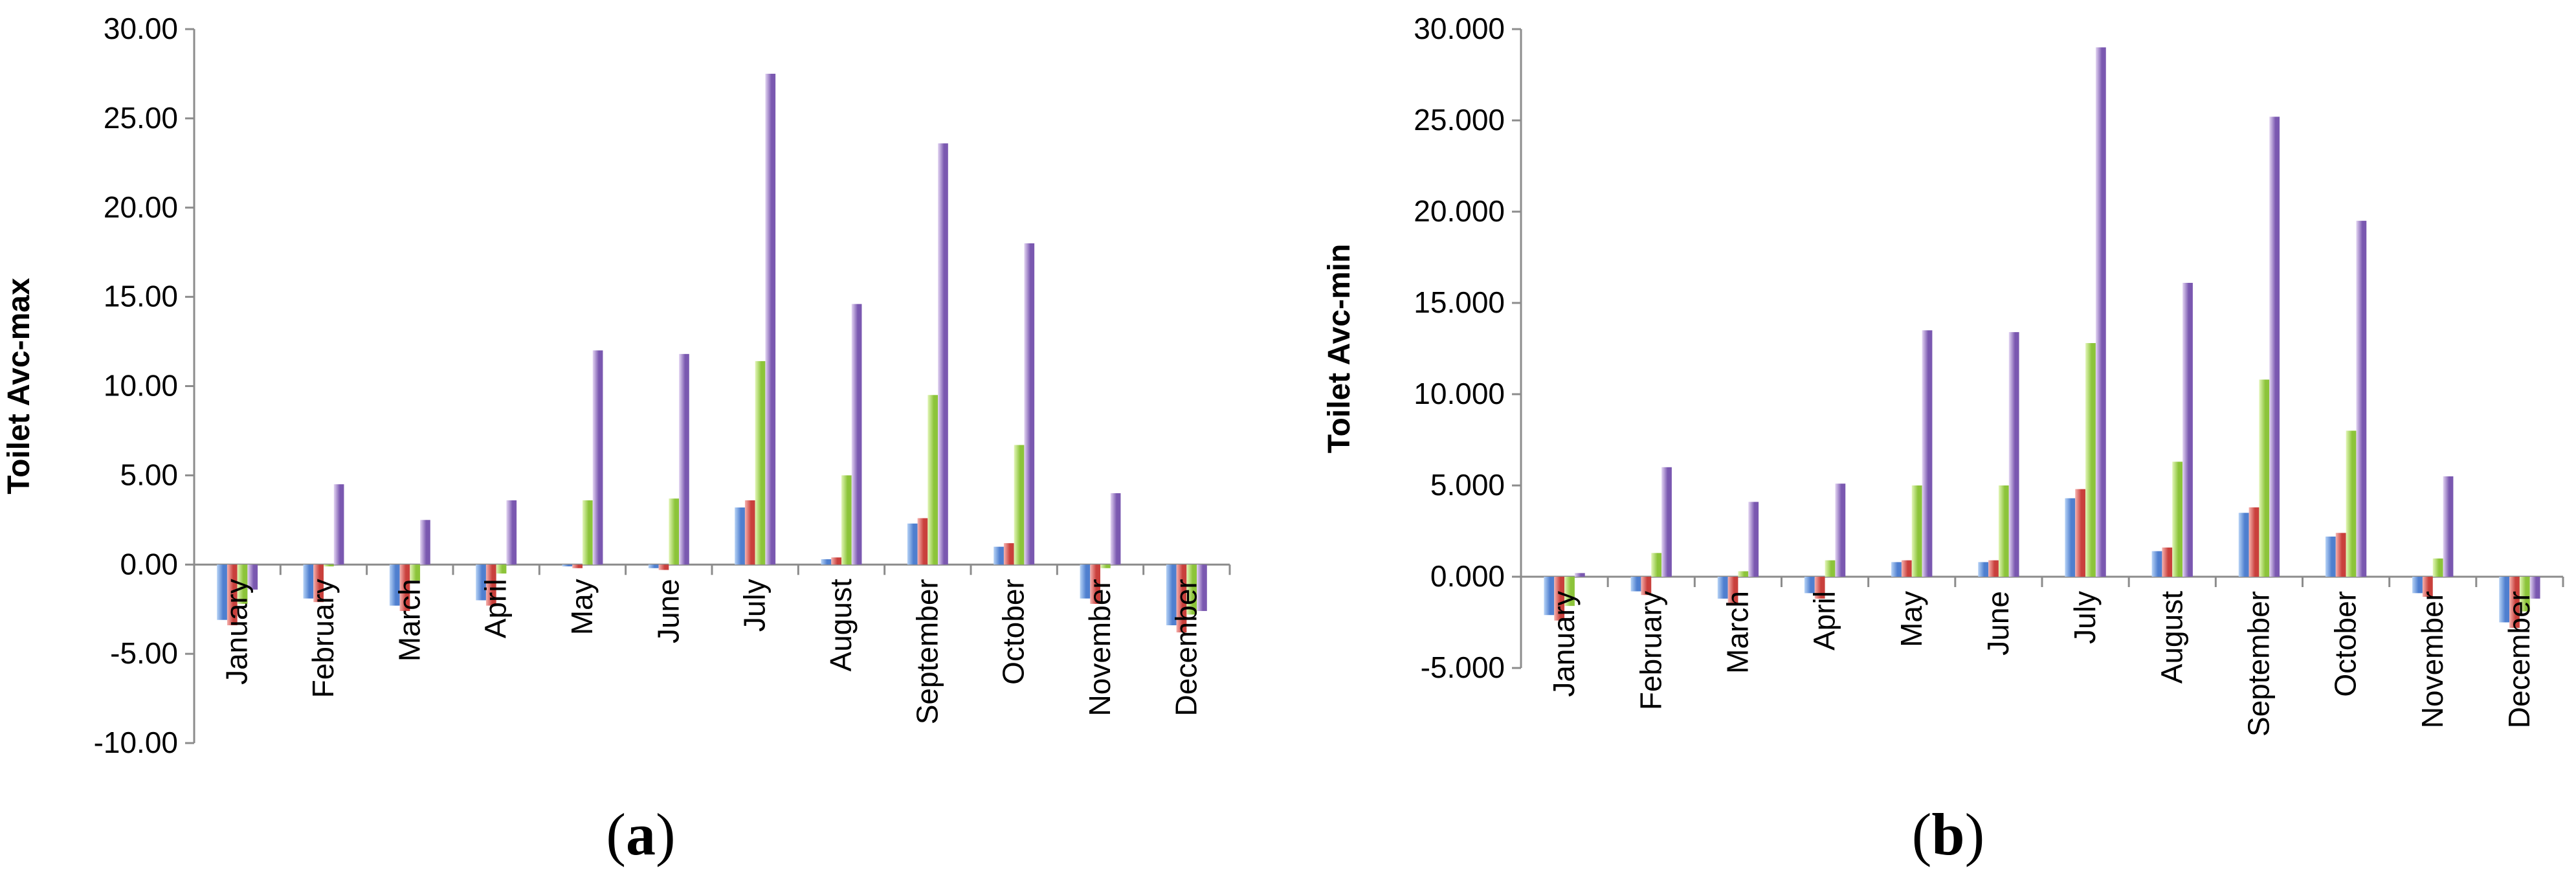 The height and width of the screenshot is (879, 2576). What do you see at coordinates (1646, 586) in the screenshot?
I see `bar-february-s2` at bounding box center [1646, 586].